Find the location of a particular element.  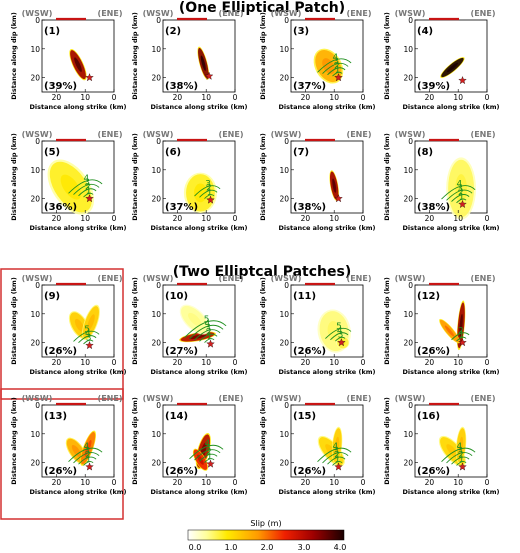

panel-label: (16) is located at coordinates (428, 416).